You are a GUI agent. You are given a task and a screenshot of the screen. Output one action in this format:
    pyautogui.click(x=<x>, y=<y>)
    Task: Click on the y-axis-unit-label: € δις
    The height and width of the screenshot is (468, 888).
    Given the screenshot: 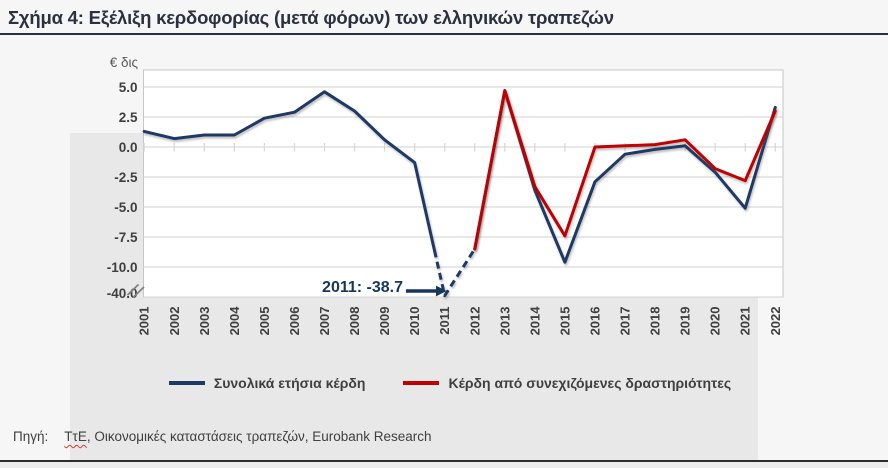 What is the action you would take?
    pyautogui.click(x=124, y=62)
    